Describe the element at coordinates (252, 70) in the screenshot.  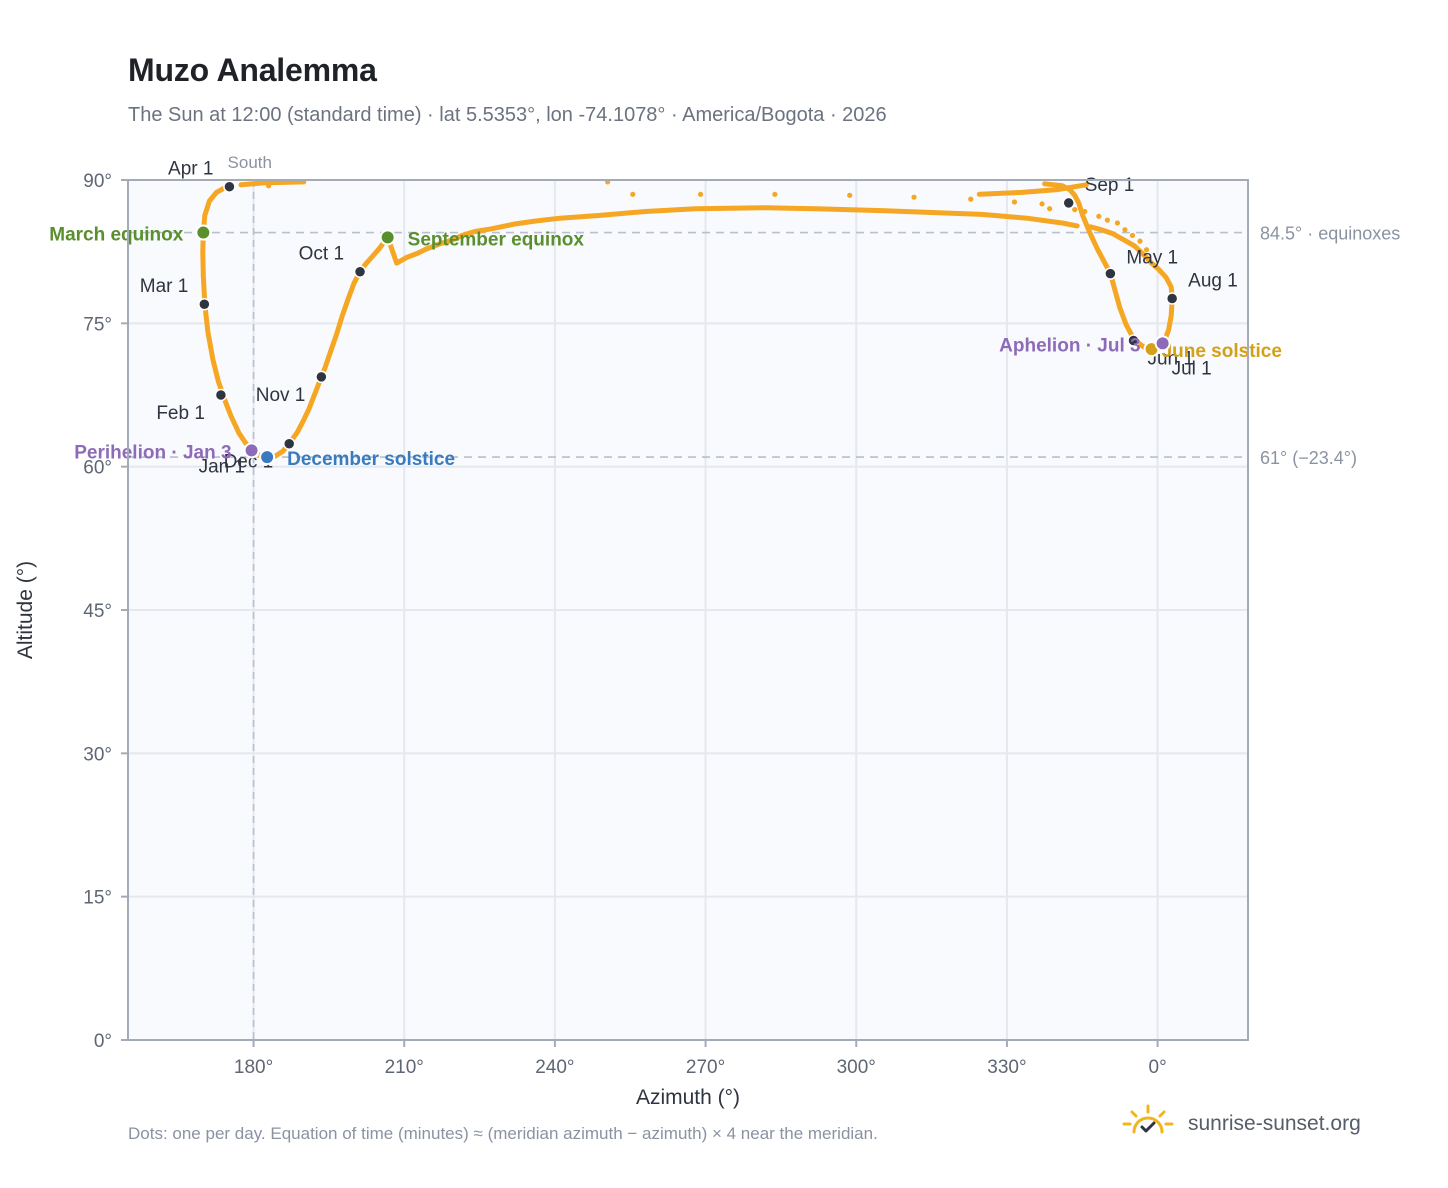
I see `chart-title: Muzo Analemma` at that location.